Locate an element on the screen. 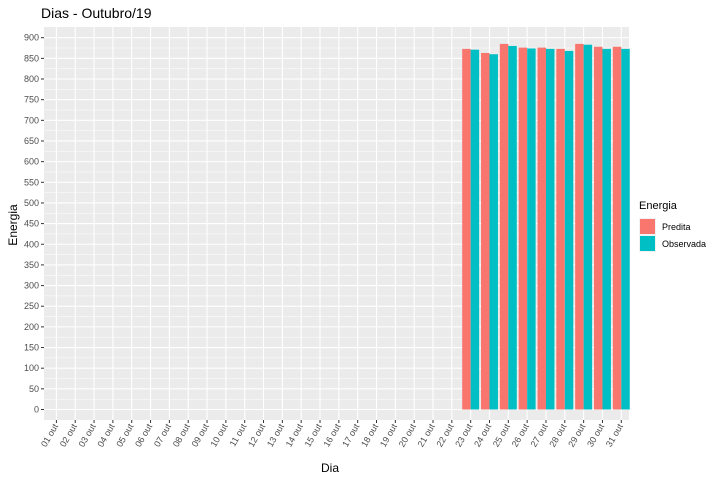  y-tick-label: 500 is located at coordinates (31, 203).